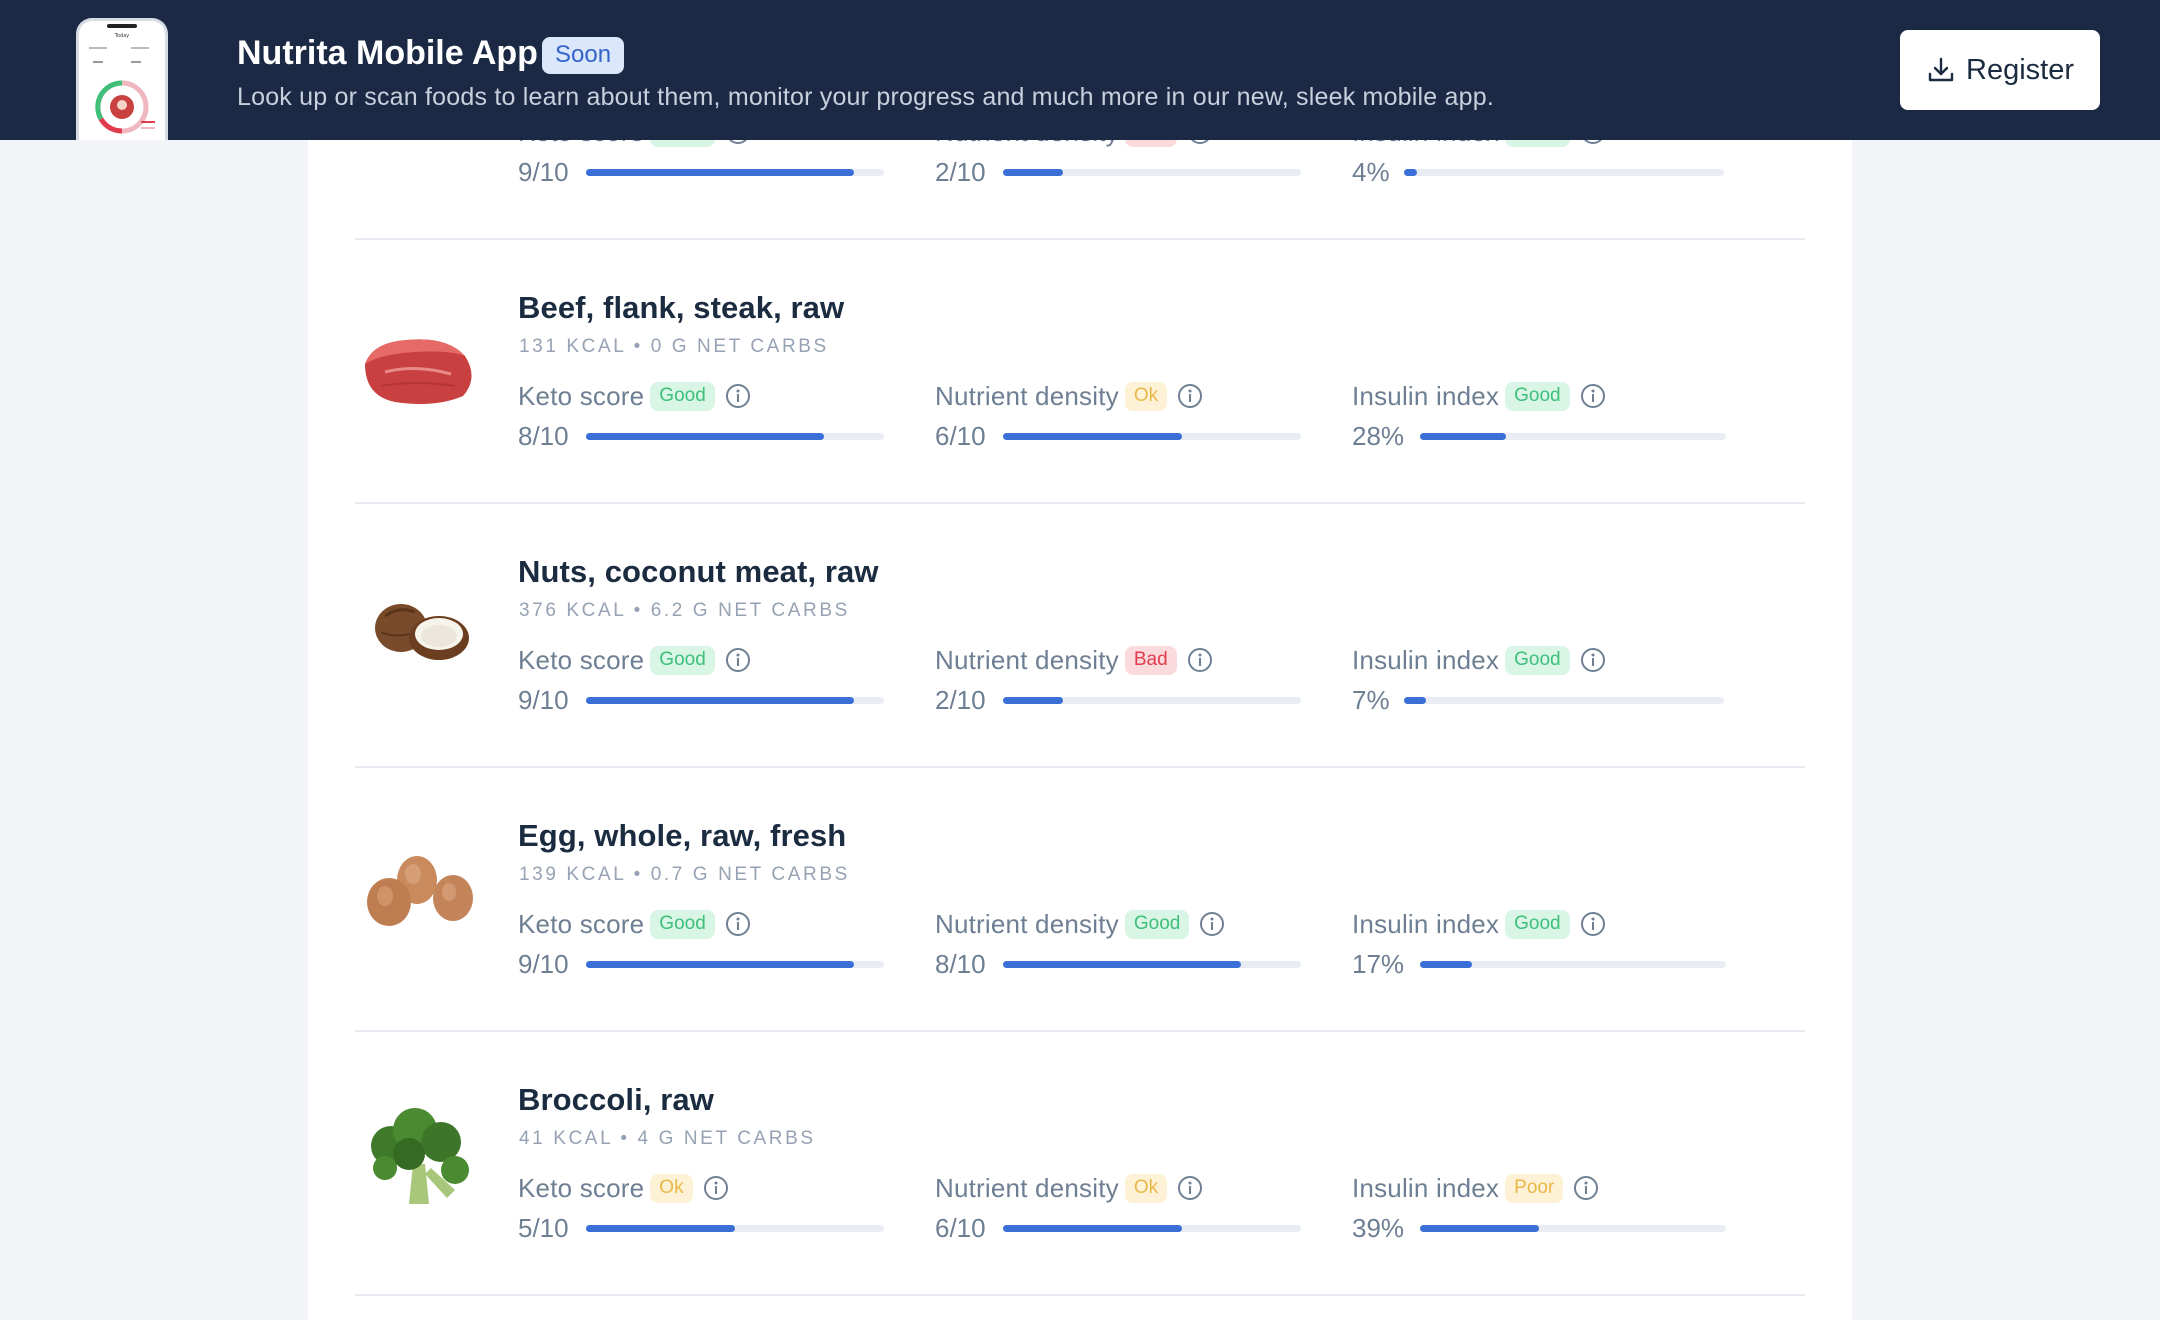 The height and width of the screenshot is (1320, 2160). Describe the element at coordinates (1125, 678) in the screenshot. I see `nutrient-density-metric: Nutrient density Bad 2/10` at that location.